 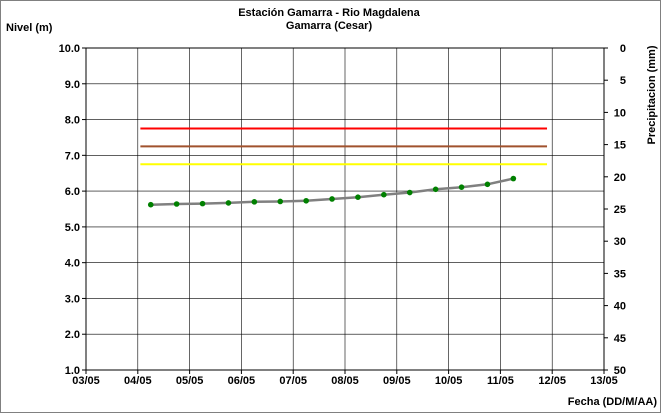 What do you see at coordinates (620, 178) in the screenshot?
I see `y2-tick-label: 20` at bounding box center [620, 178].